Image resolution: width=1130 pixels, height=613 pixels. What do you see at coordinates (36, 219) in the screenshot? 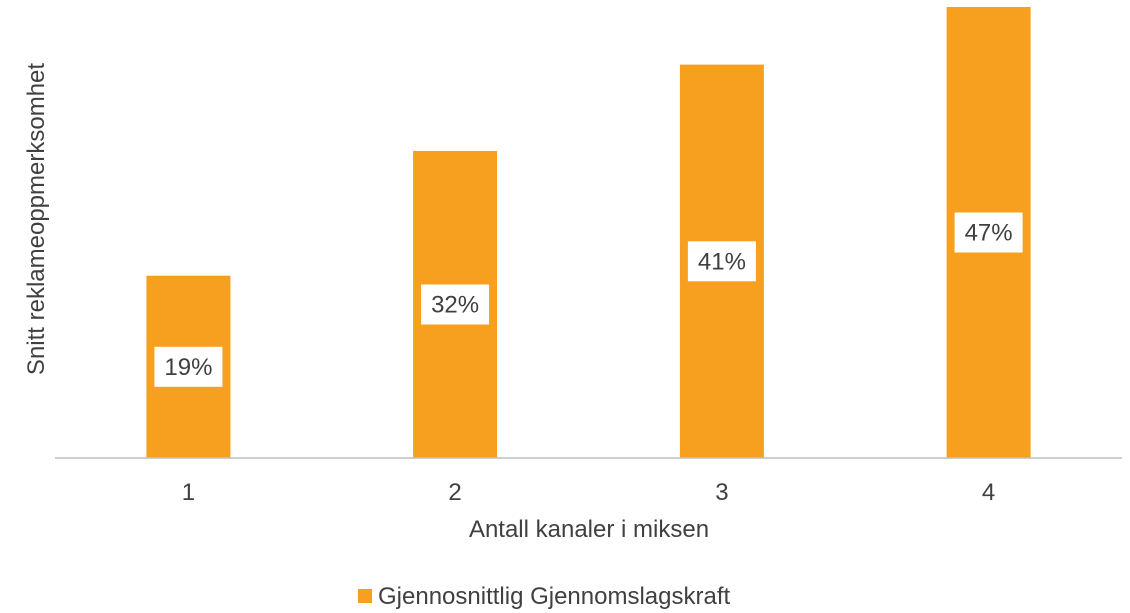
I see `y-axis-title: Snitt reklameoppmerksomhet` at bounding box center [36, 219].